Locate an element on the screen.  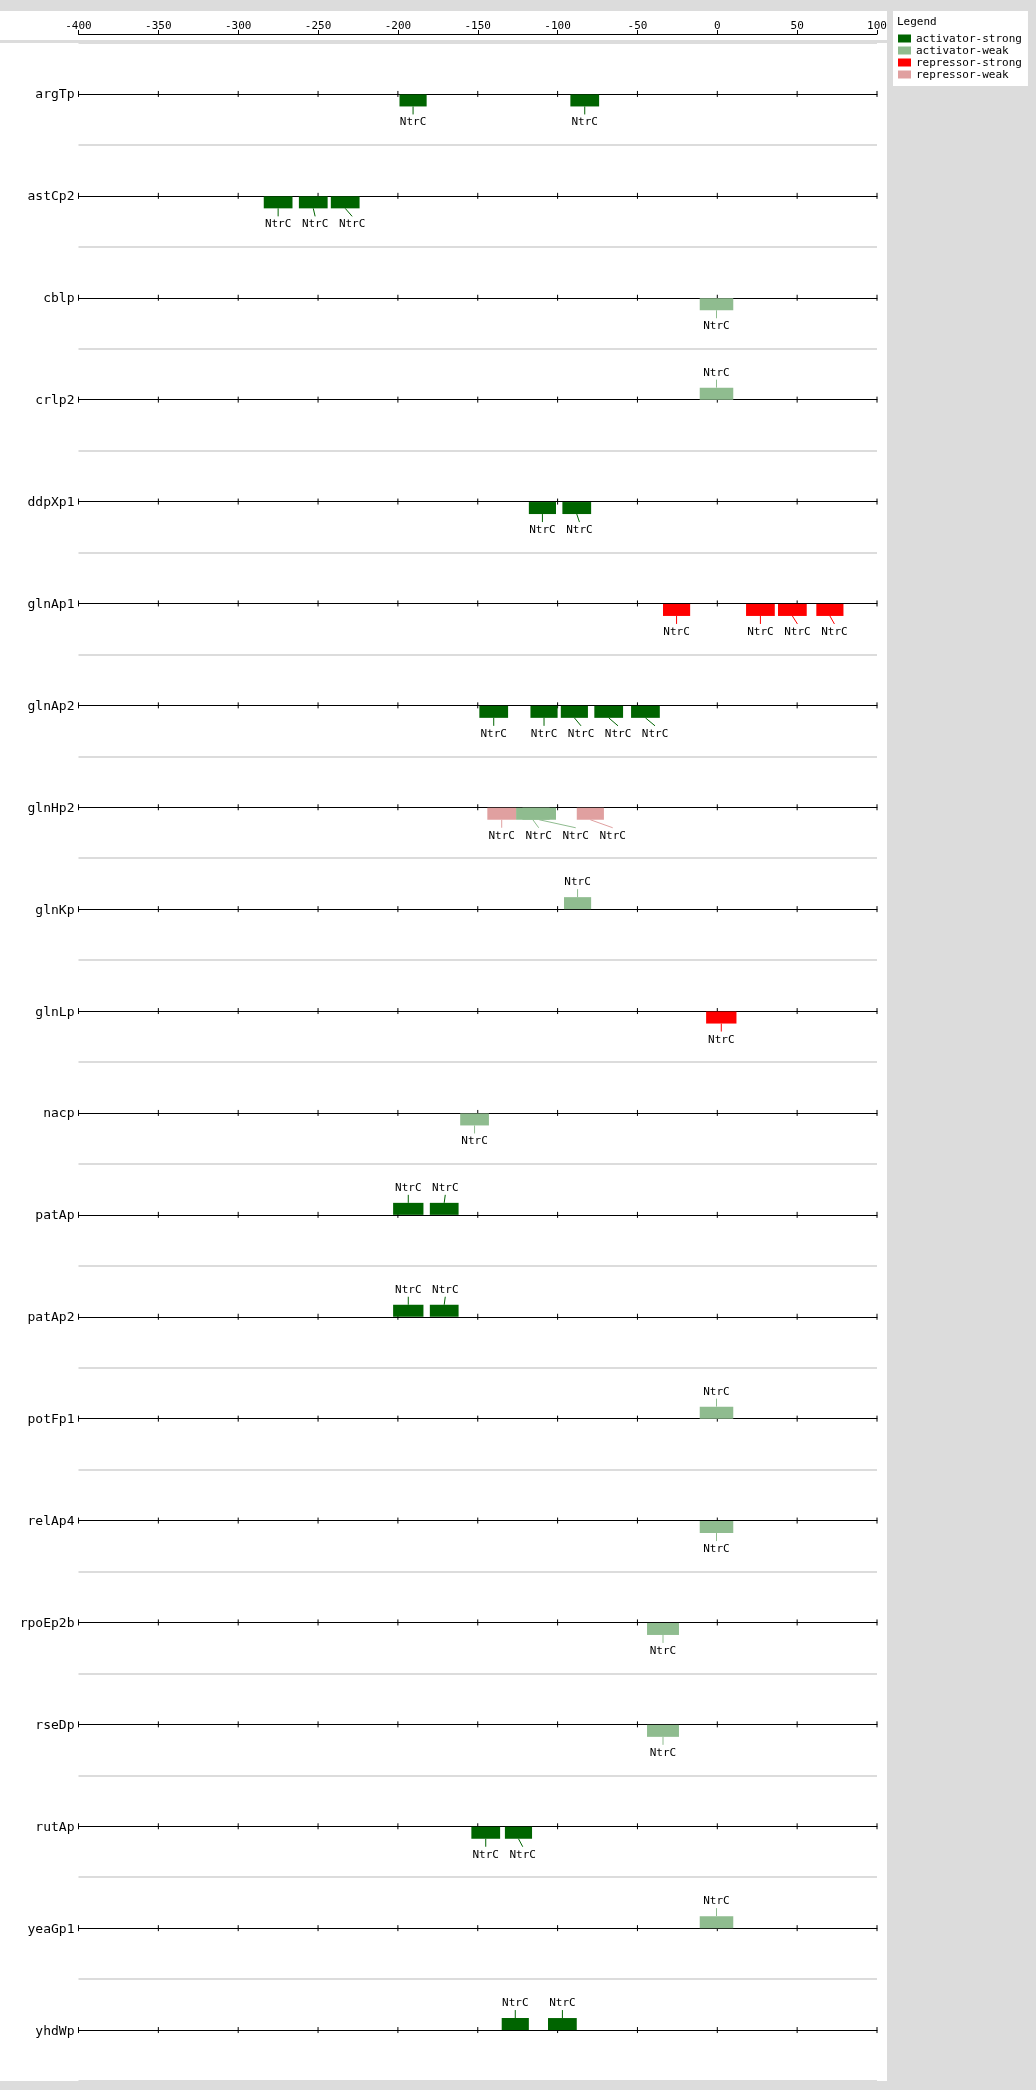
y-tick-label: glnKp is located at coordinates (55, 909).